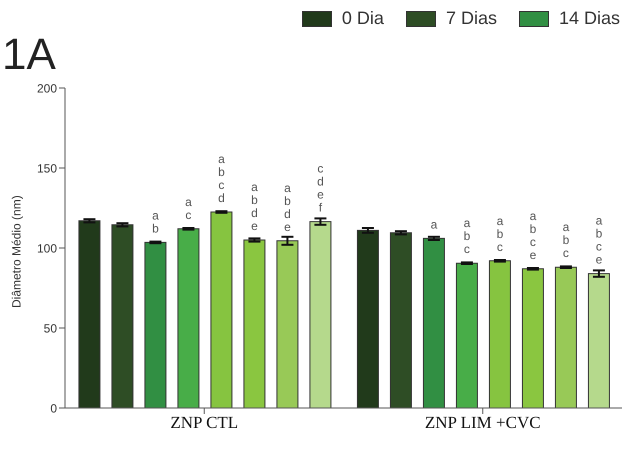 This screenshot has height=450, width=626. Describe the element at coordinates (320, 188) in the screenshot. I see `data-label: c d e f` at that location.